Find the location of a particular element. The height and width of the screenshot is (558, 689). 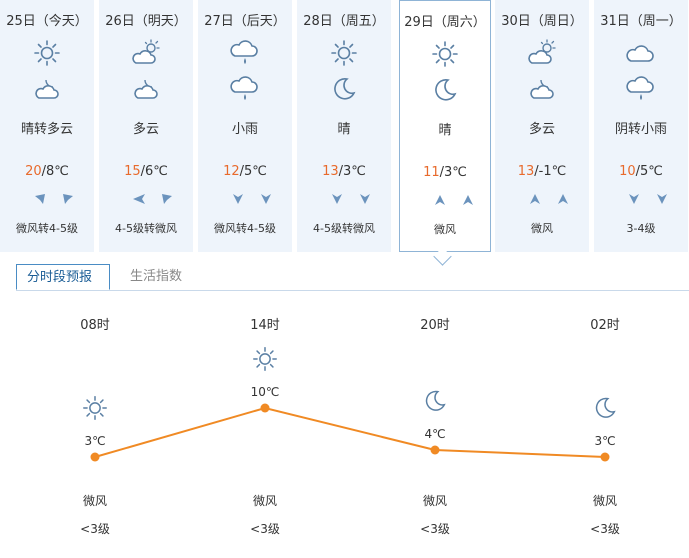

day-temperature: 10/5℃ is located at coordinates (641, 171).